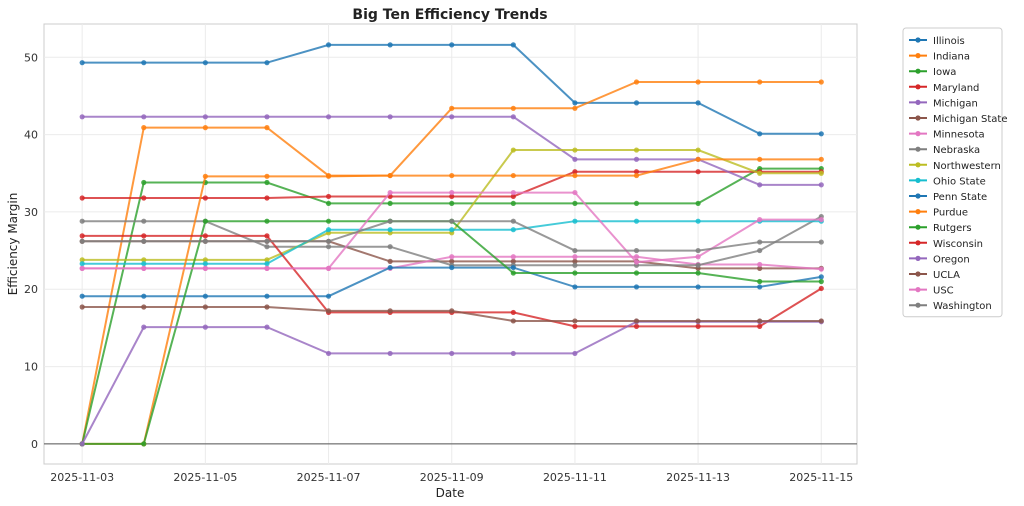 The image size is (1024, 506). Describe the element at coordinates (960, 197) in the screenshot. I see `legend-label: Penn State` at that location.